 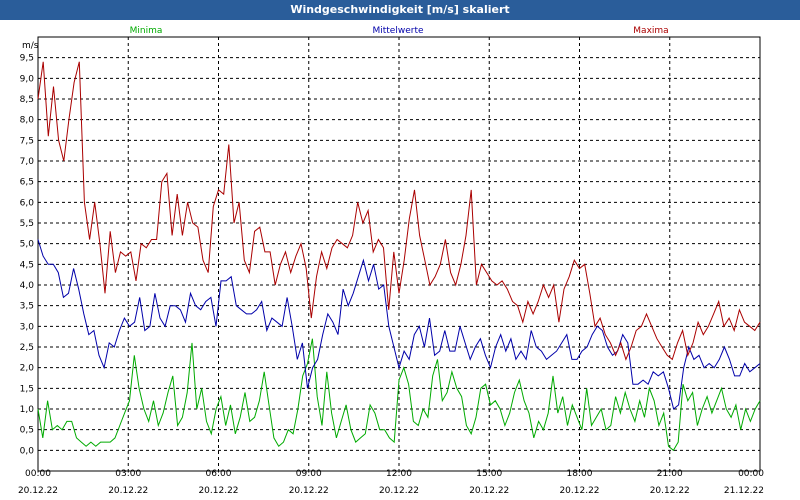 I want to click on x-tick-time: 06:00, so click(x=219, y=474).